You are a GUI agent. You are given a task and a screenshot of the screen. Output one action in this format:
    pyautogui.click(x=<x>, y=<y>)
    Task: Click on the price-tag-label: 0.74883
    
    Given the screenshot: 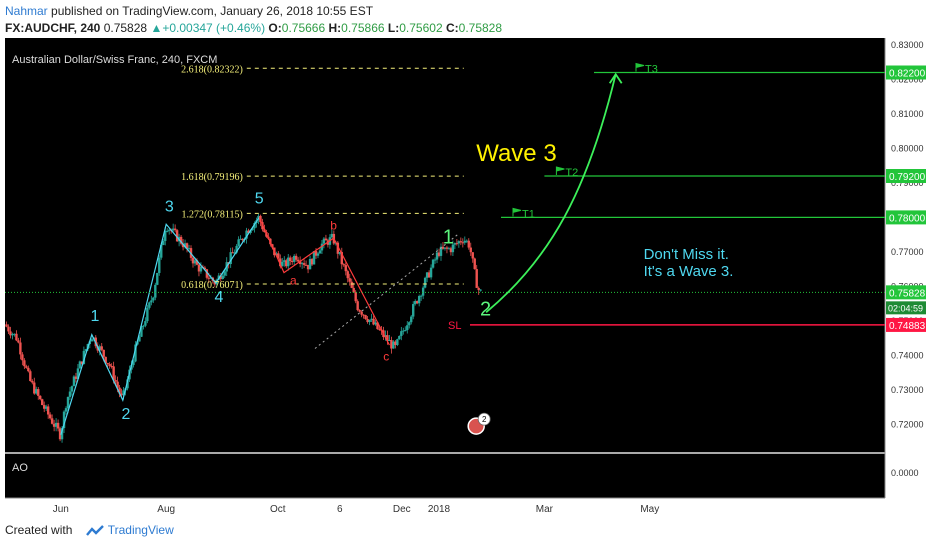 What is the action you would take?
    pyautogui.click(x=907, y=326)
    